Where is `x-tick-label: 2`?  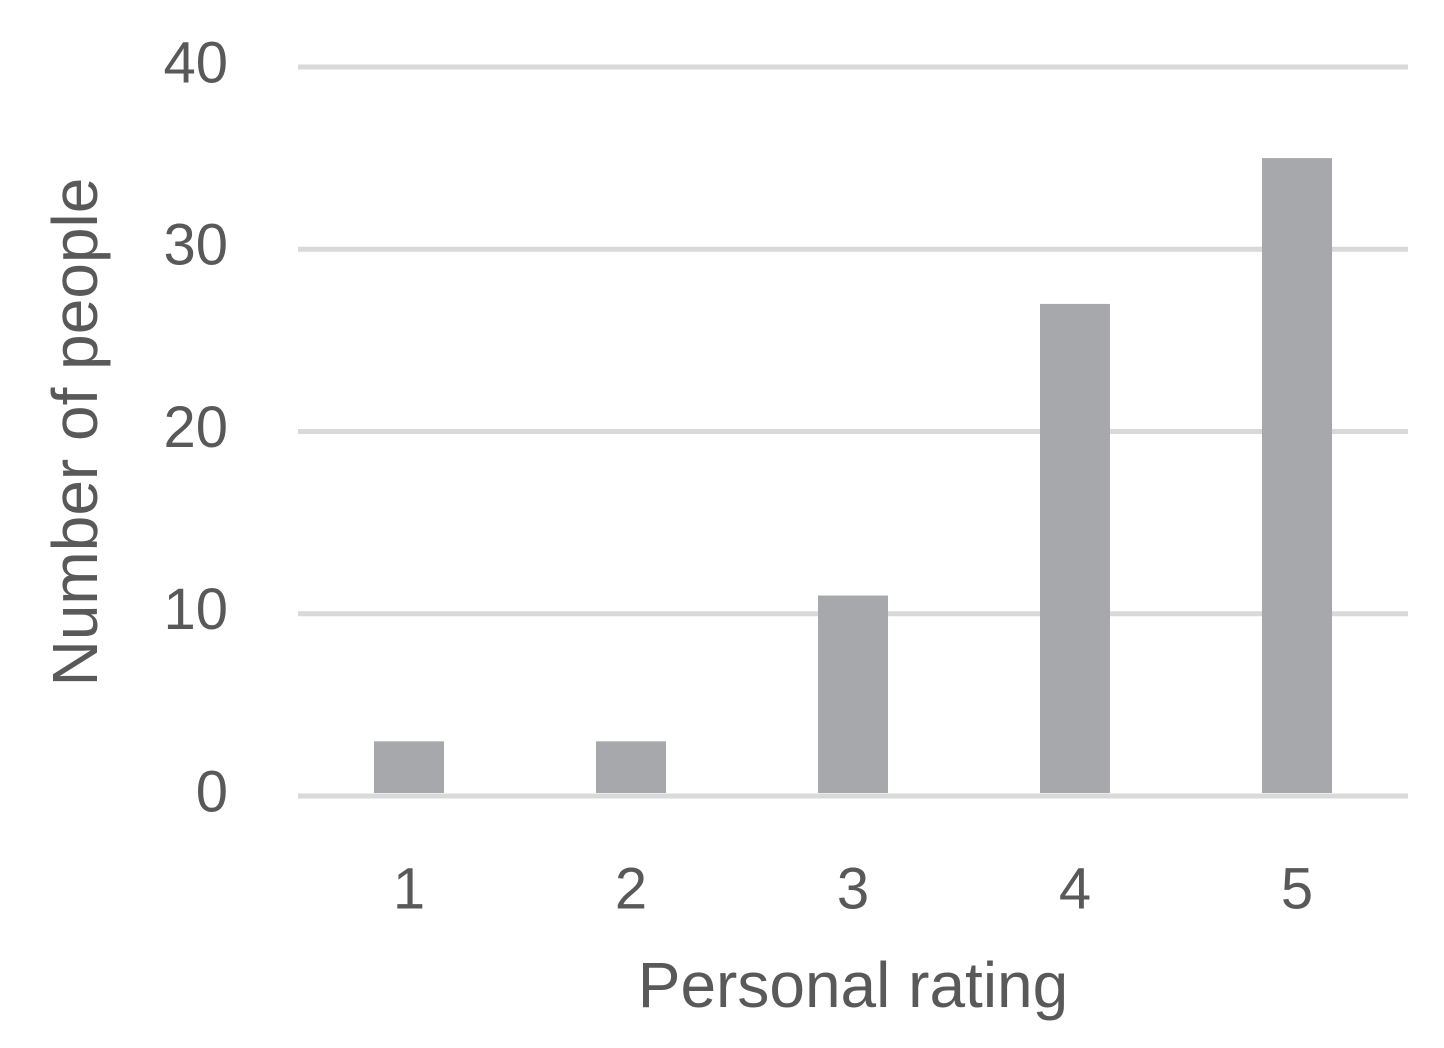
x-tick-label: 2 is located at coordinates (631, 888).